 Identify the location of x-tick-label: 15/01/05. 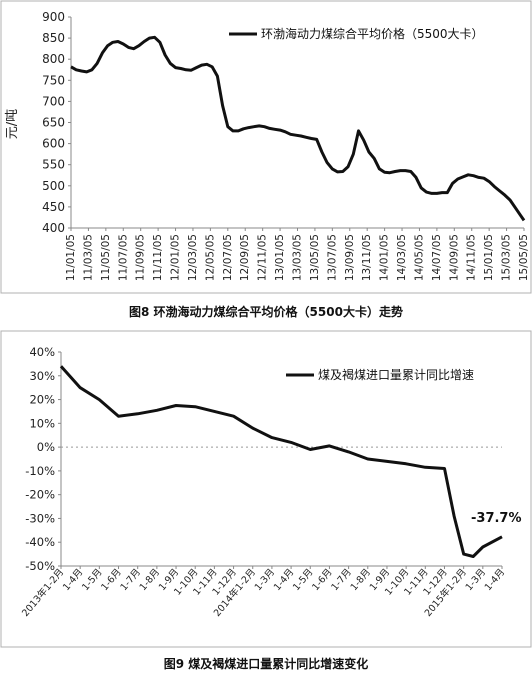
(489, 257).